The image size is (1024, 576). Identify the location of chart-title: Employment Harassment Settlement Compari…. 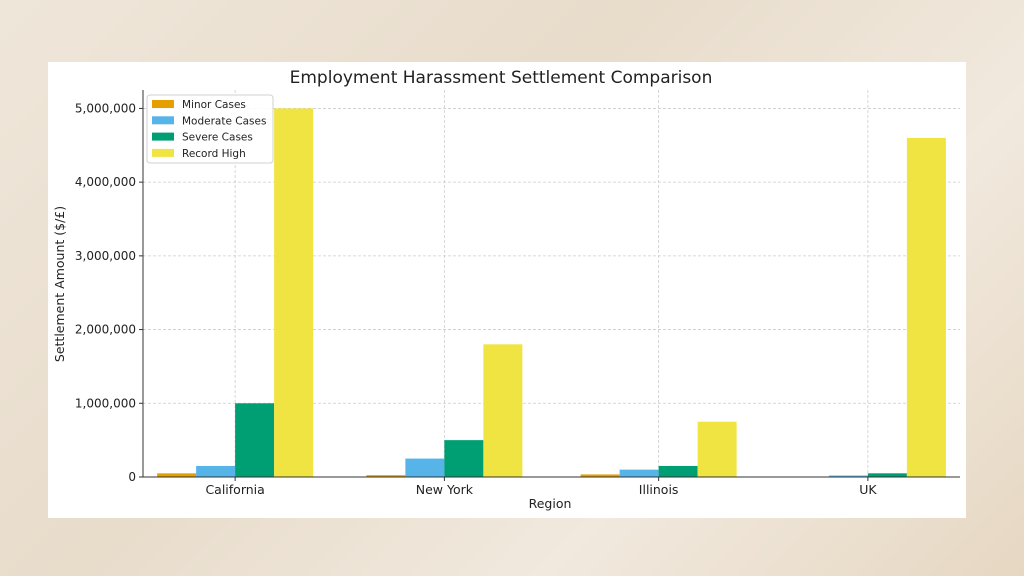
(501, 78).